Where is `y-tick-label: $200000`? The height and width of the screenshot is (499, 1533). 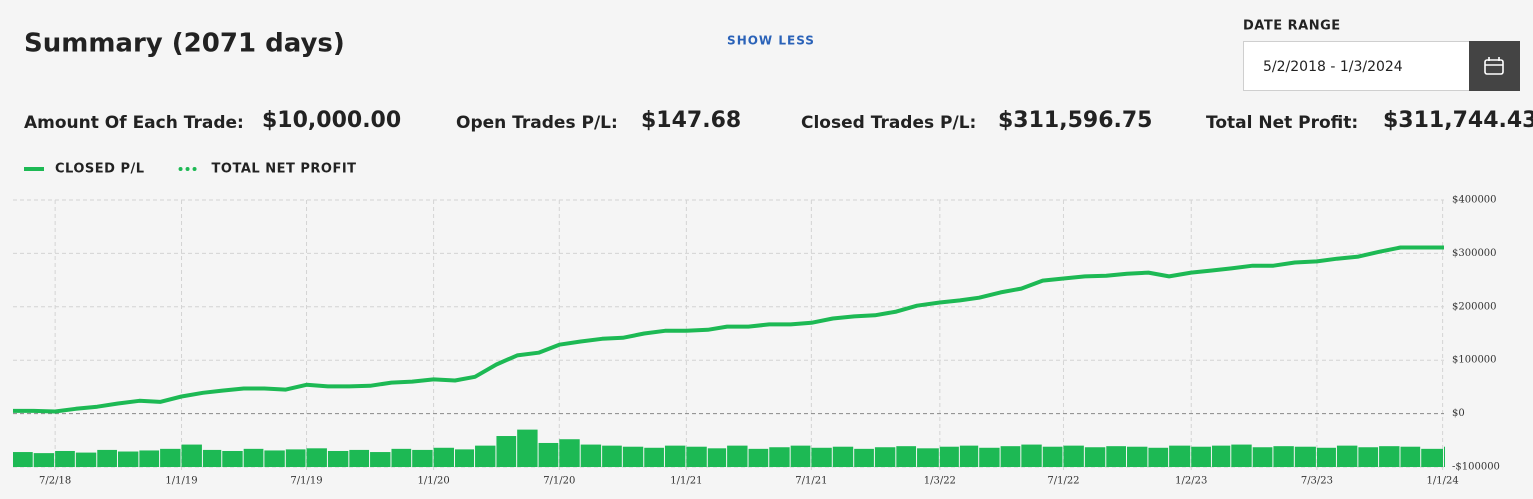
y-tick-label: $200000 is located at coordinates (1474, 306).